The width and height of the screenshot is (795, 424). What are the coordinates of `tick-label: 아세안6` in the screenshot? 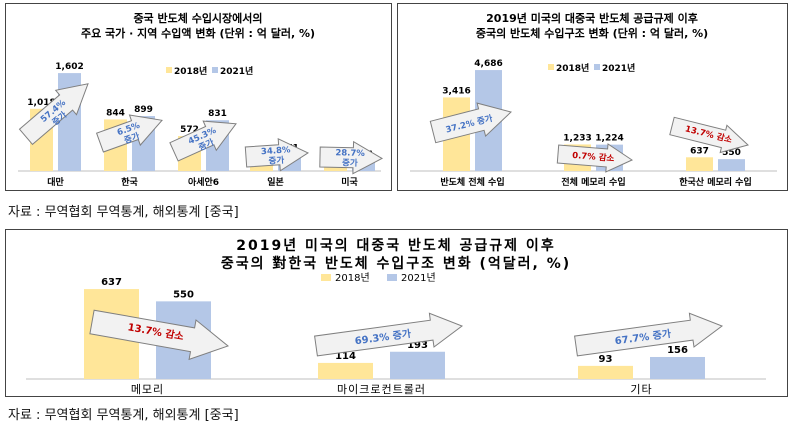 It's located at (203, 182).